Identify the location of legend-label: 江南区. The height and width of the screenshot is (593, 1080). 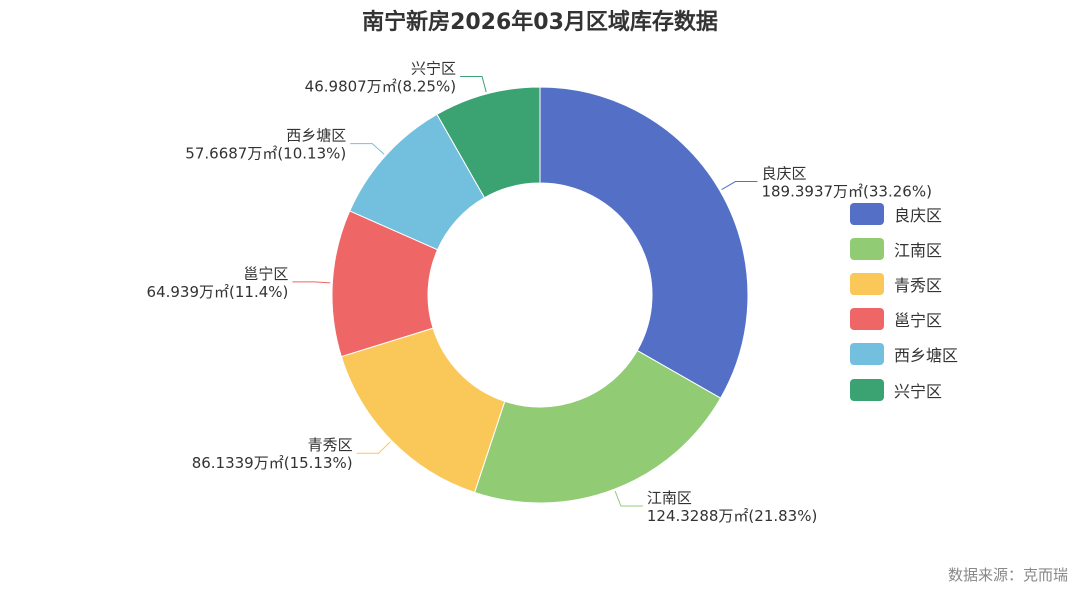
(918, 250).